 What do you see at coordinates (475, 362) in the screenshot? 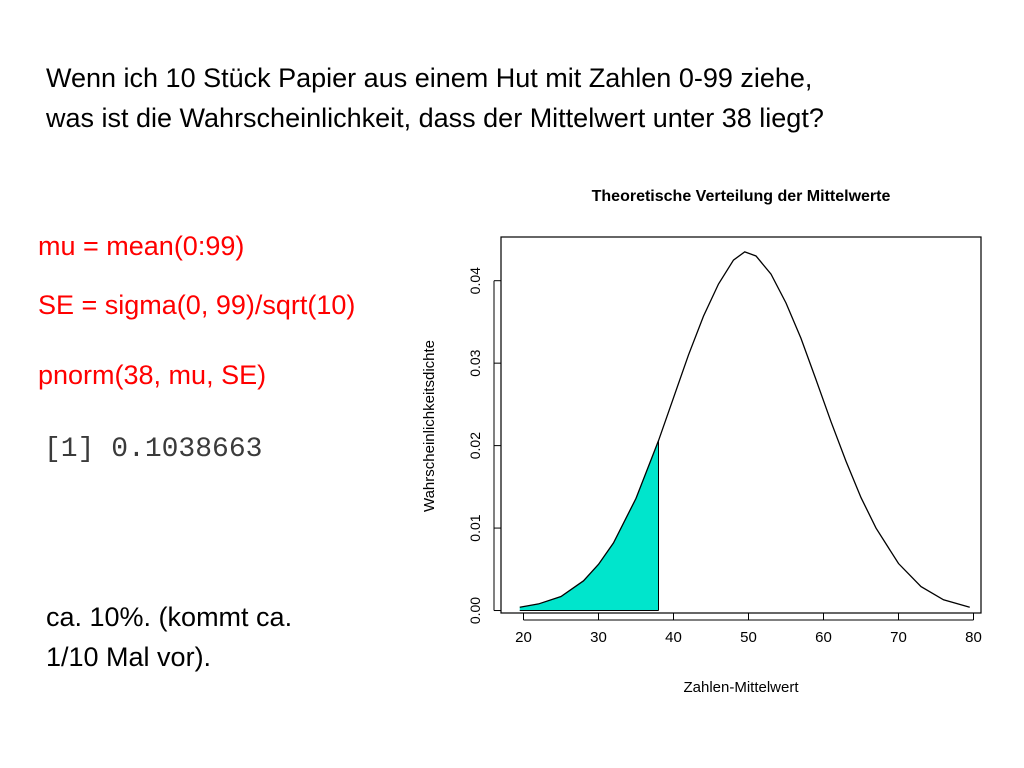
I see `y-tick-label: 0.03` at bounding box center [475, 362].